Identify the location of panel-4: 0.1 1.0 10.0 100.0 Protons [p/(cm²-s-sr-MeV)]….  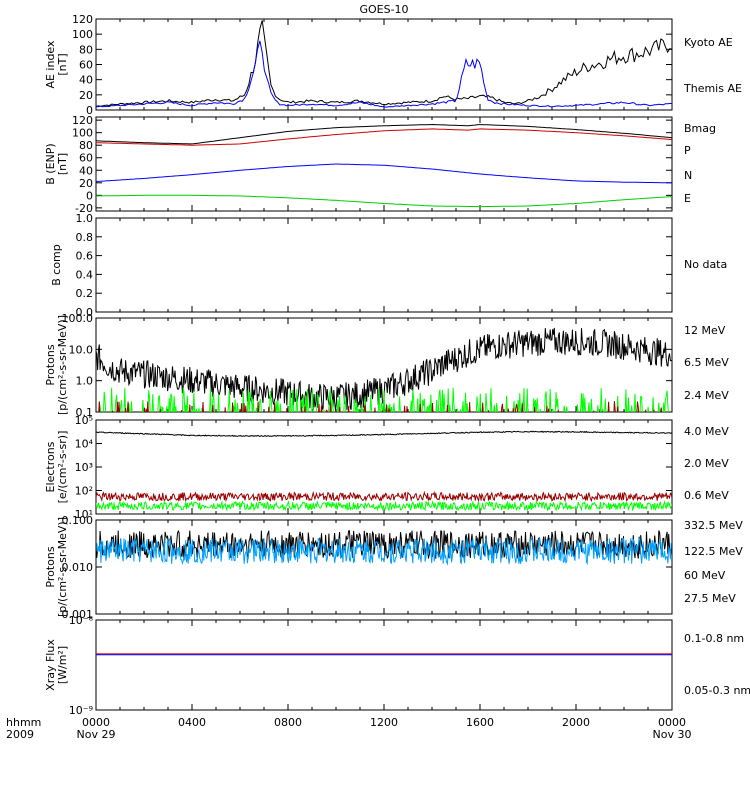
(386, 365).